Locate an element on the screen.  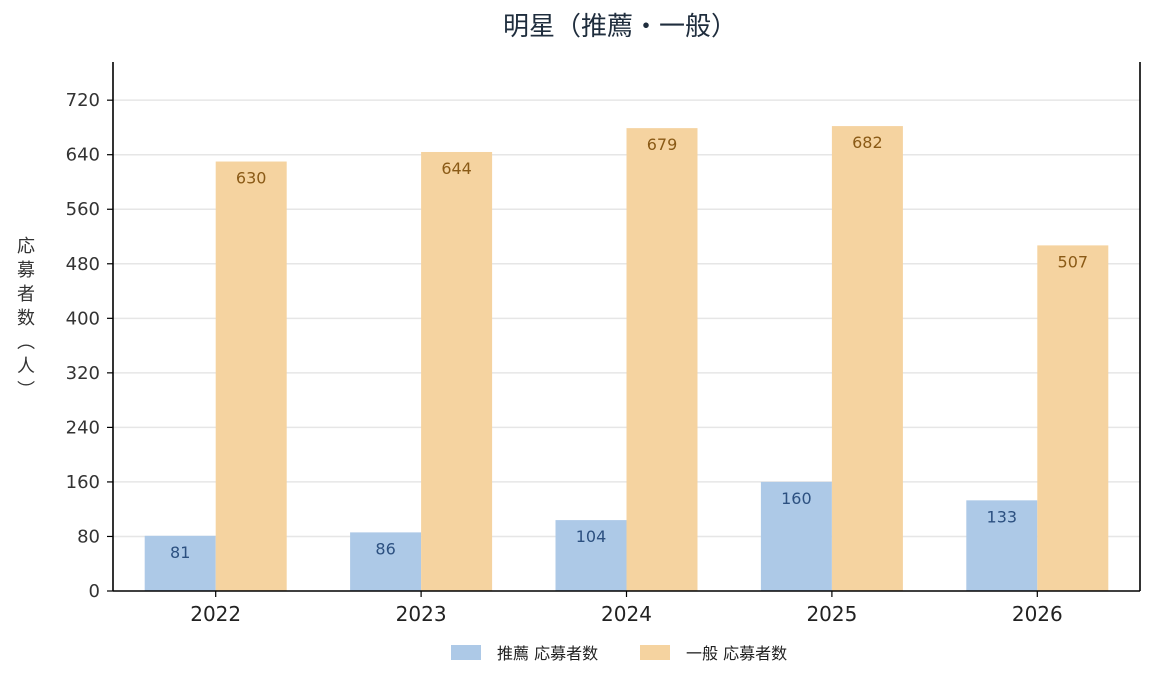
x-tick-label: 2024 is located at coordinates (626, 614).